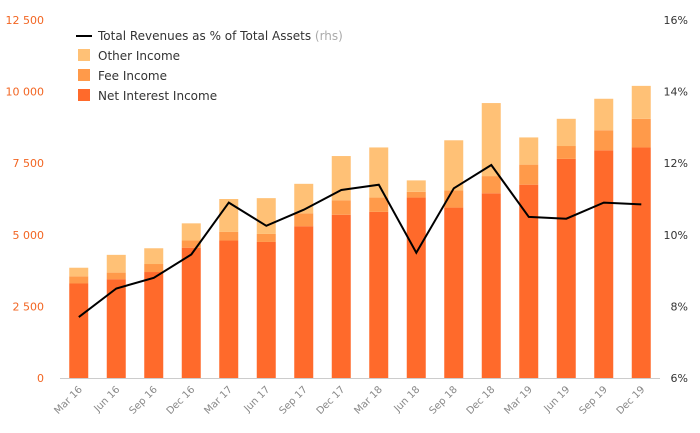 This screenshot has width=700, height=433. What do you see at coordinates (29, 235) in the screenshot?
I see `y-left-tick-label: 5 000` at bounding box center [29, 235].